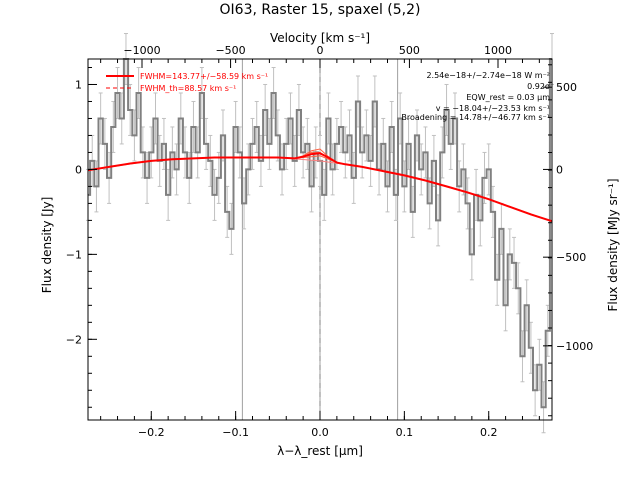  What do you see at coordinates (78, 84) in the screenshot?
I see `y-tick-label: 1` at bounding box center [78, 84].